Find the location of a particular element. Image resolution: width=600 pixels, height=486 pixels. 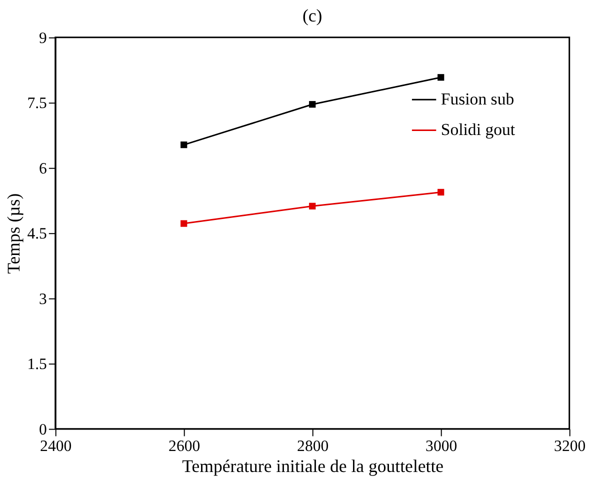

y-axis-title: Temps (µs) is located at coordinates (13, 233).